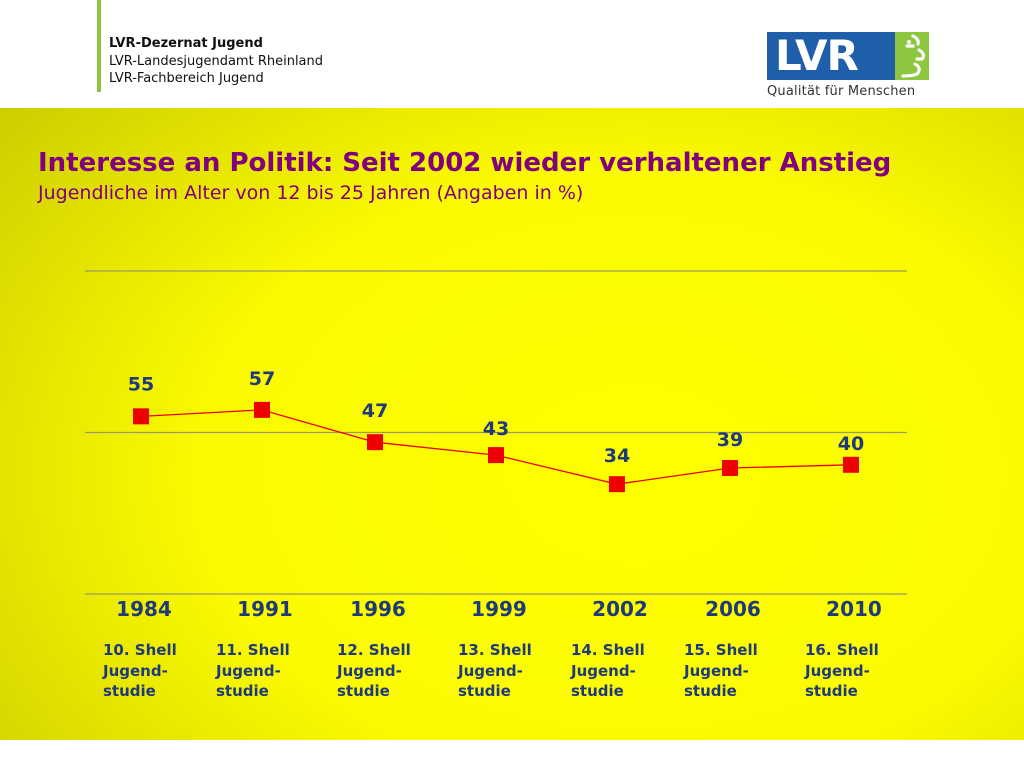 The width and height of the screenshot is (1024, 768). I want to click on footer, so click(512, 754).